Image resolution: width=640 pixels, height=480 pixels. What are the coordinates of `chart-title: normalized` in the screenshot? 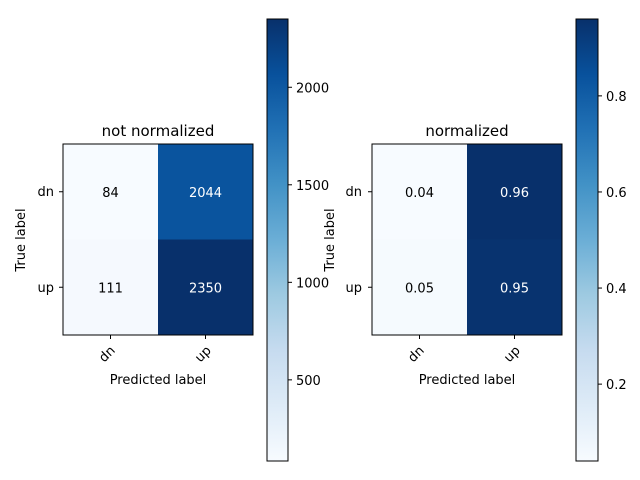 It's located at (466, 131).